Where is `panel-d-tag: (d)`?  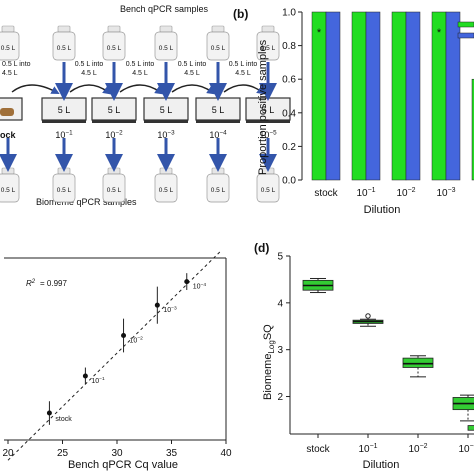 panel-d-tag: (d) is located at coordinates (261, 248).